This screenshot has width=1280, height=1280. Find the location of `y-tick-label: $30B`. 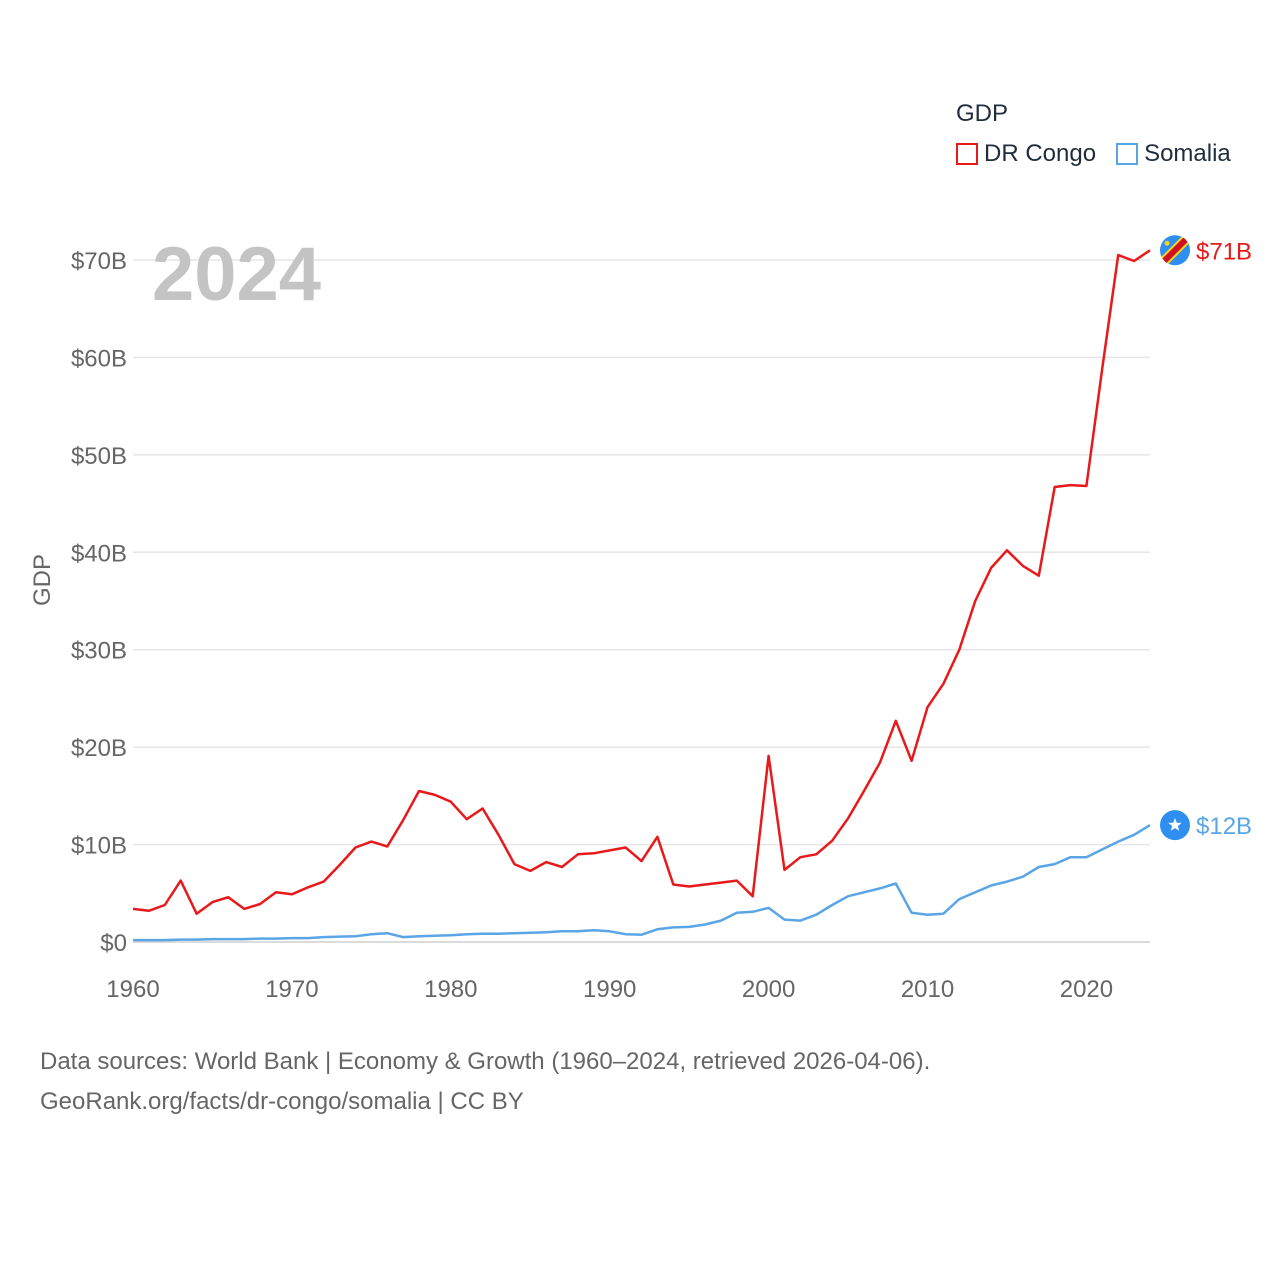

y-tick-label: $30B is located at coordinates (99, 651).